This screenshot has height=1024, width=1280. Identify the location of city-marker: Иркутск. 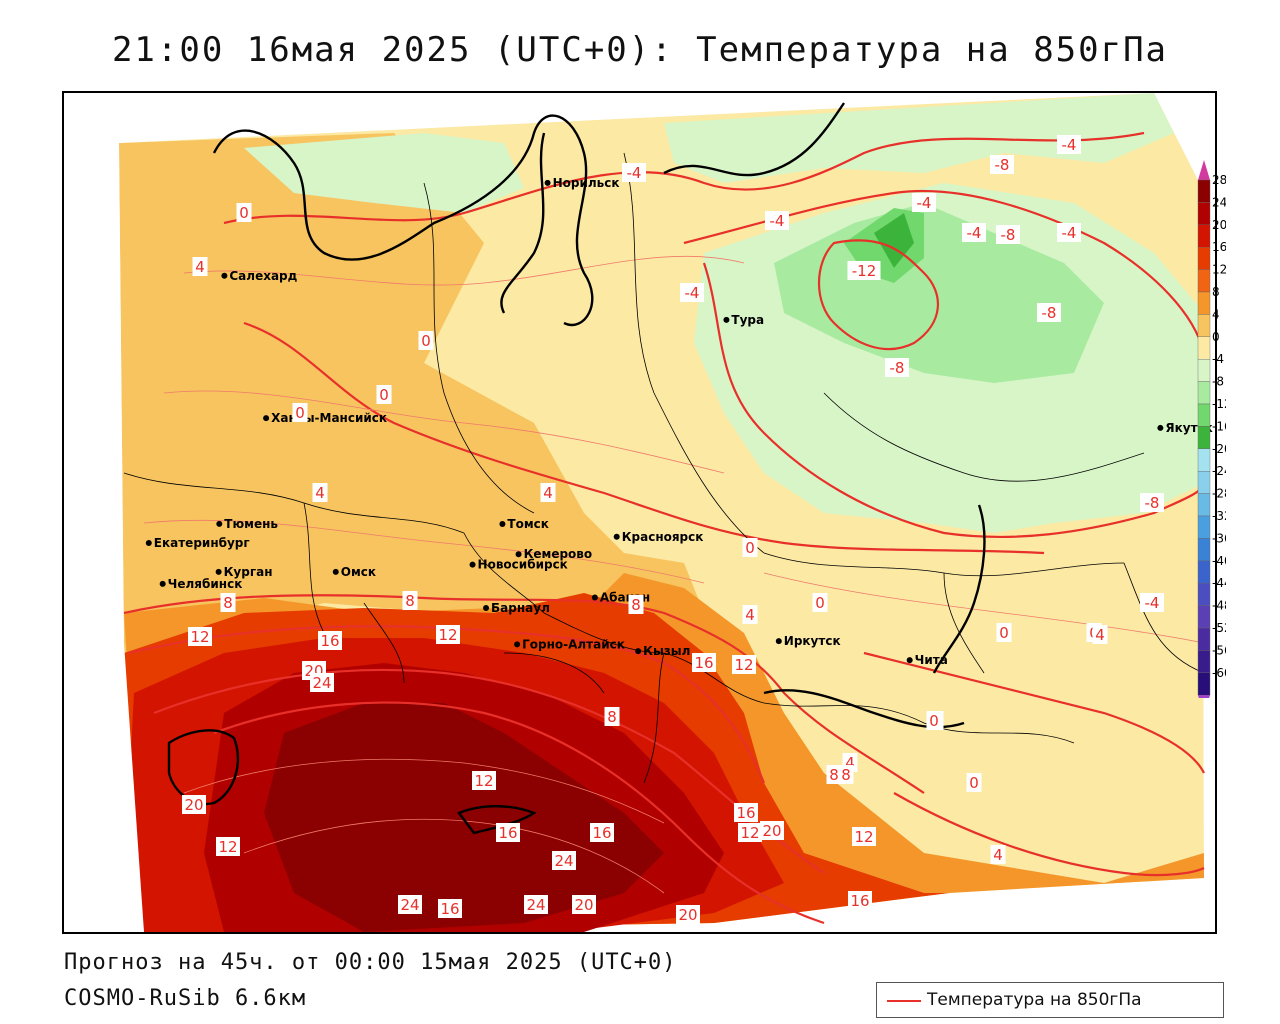
(808, 641).